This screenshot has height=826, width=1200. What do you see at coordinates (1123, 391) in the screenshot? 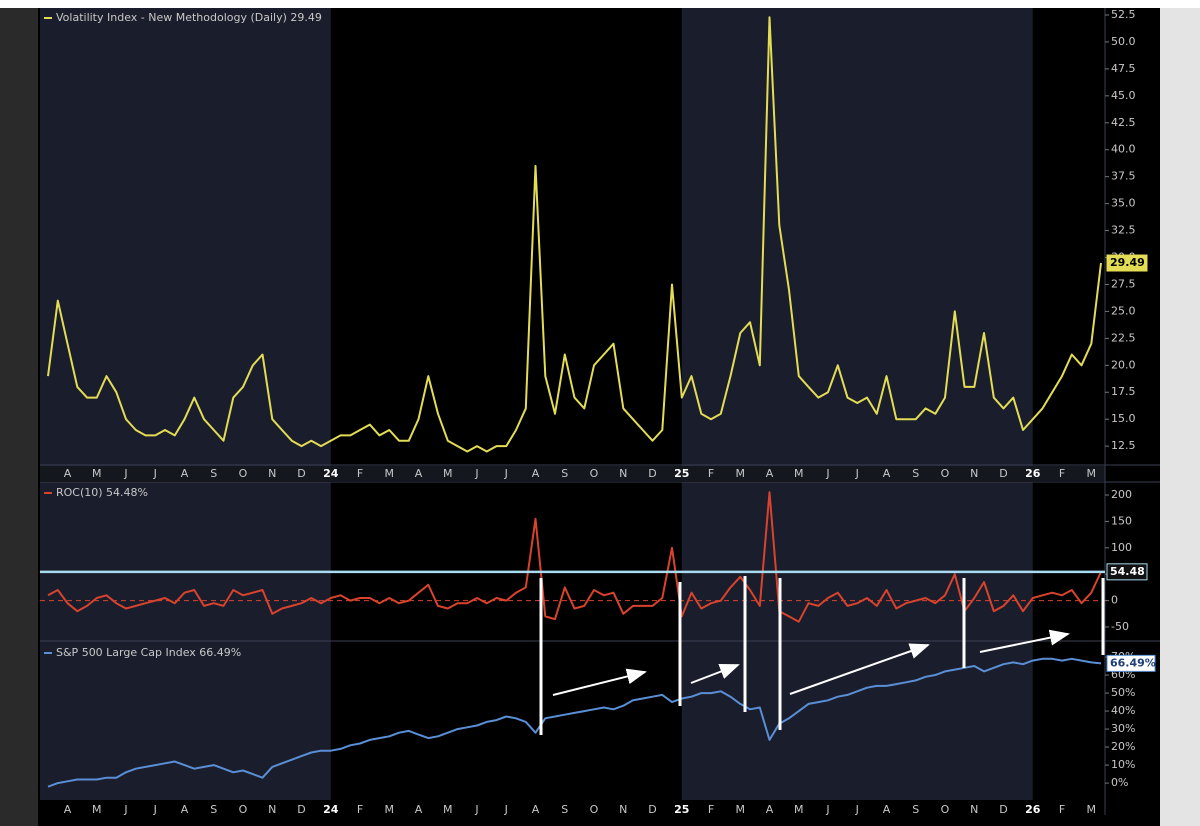
I see `y-tick-label: 17.5` at bounding box center [1123, 391].